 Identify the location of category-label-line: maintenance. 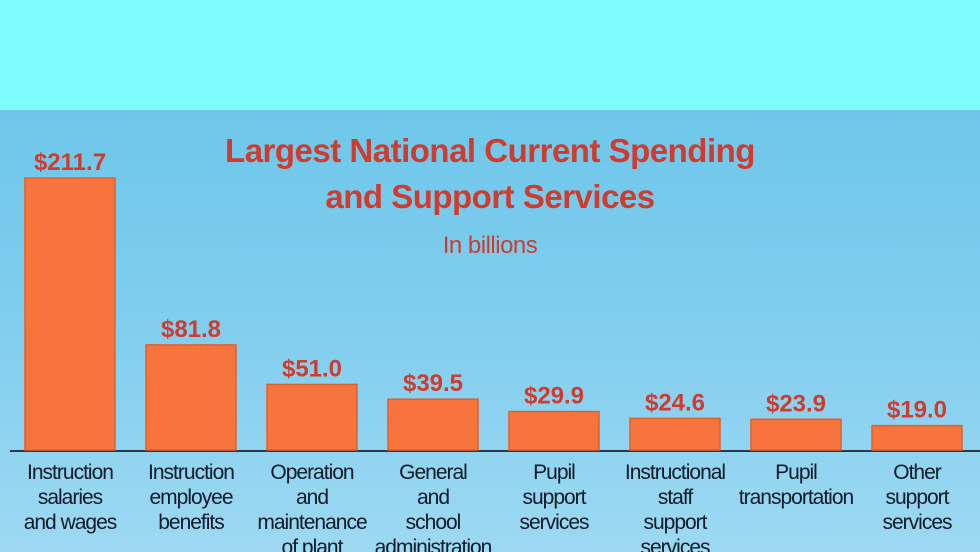
(312, 522).